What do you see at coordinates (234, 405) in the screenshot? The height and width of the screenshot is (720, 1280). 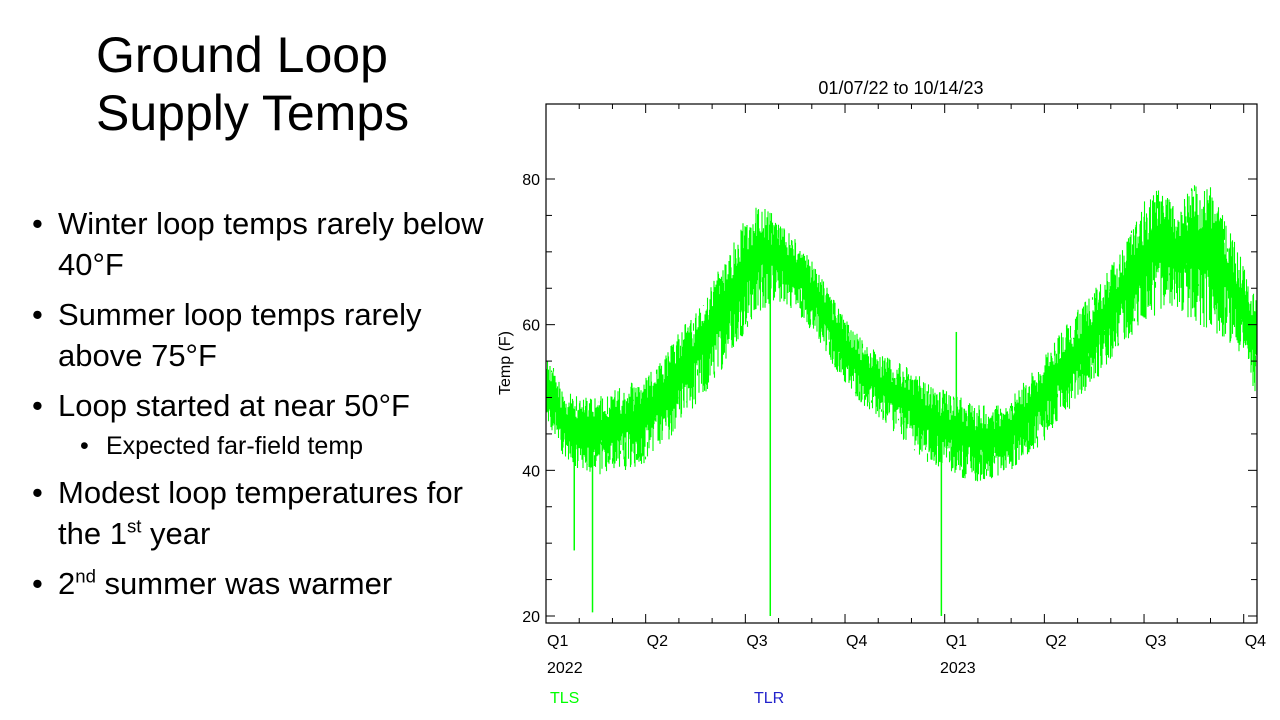 I see `bullet-text: Loop started at near 50°F` at bounding box center [234, 405].